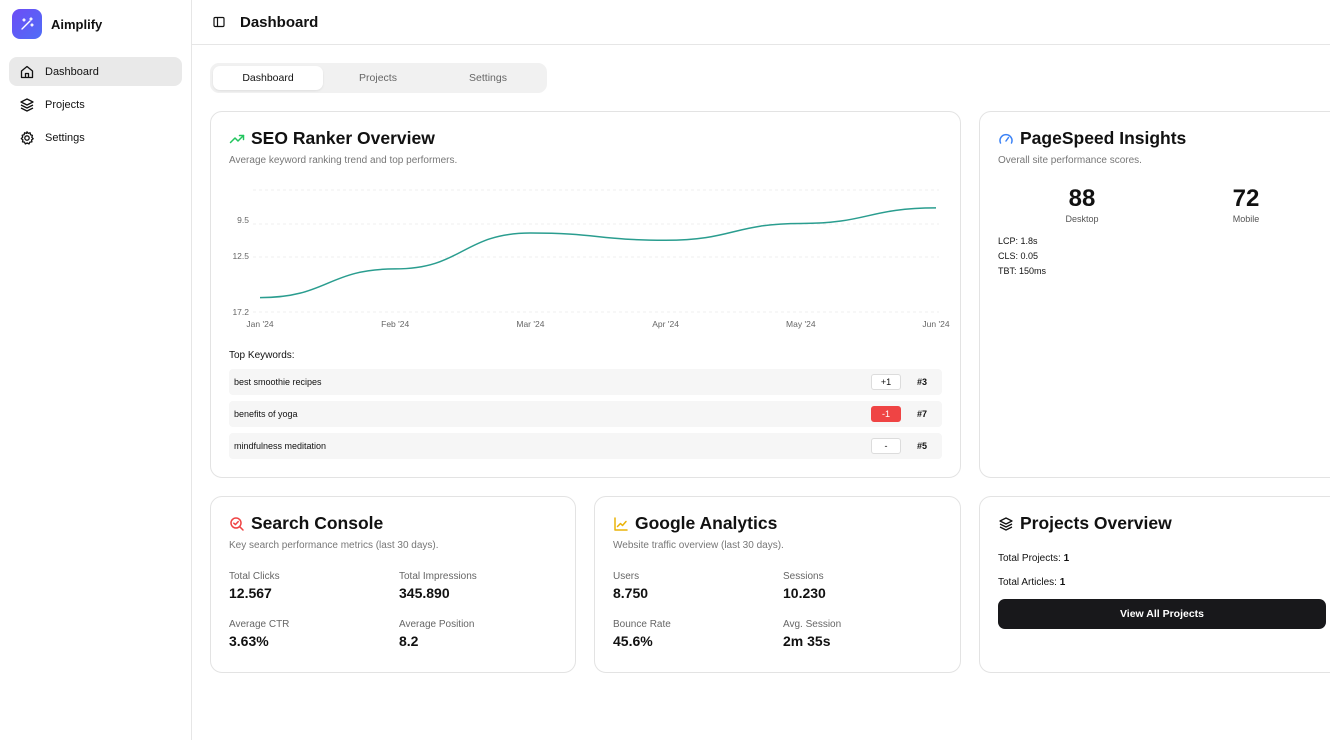 Image resolution: width=1330 pixels, height=740 pixels. Describe the element at coordinates (631, 593) in the screenshot. I see `metric-value: 8.750` at that location.